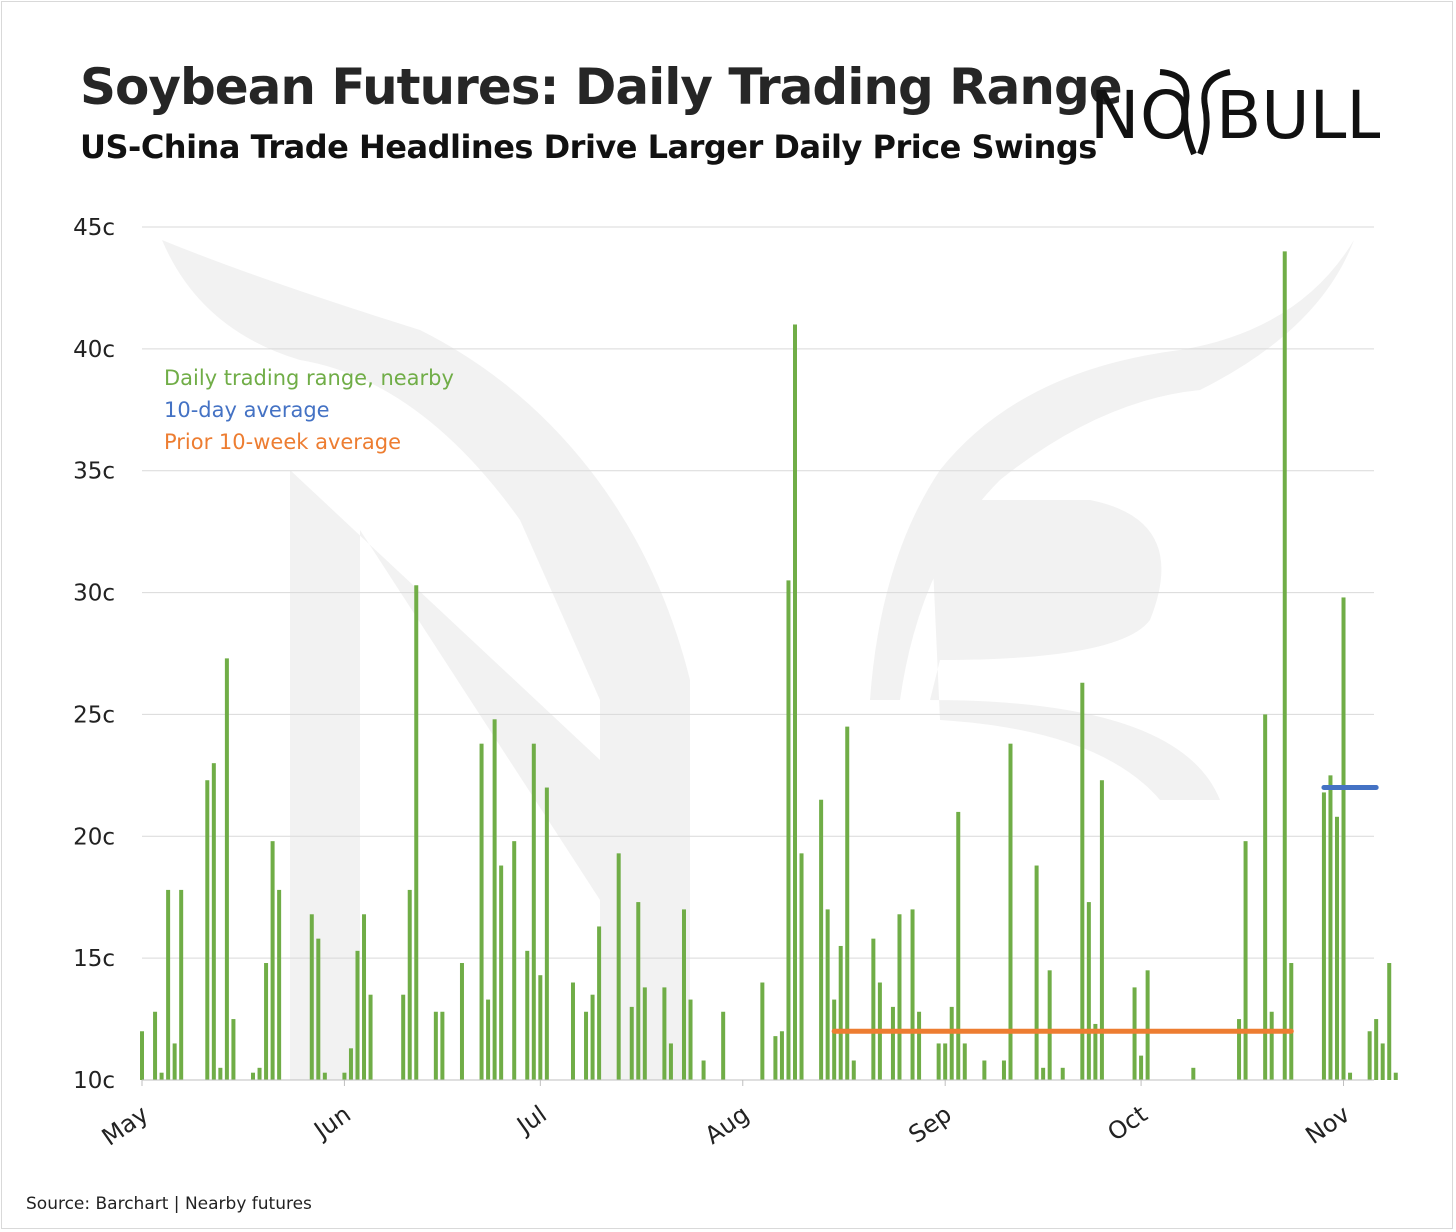 Image resolution: width=1456 pixels, height=1232 pixels. What do you see at coordinates (94, 959) in the screenshot?
I see `y-tick-label: 15c` at bounding box center [94, 959].